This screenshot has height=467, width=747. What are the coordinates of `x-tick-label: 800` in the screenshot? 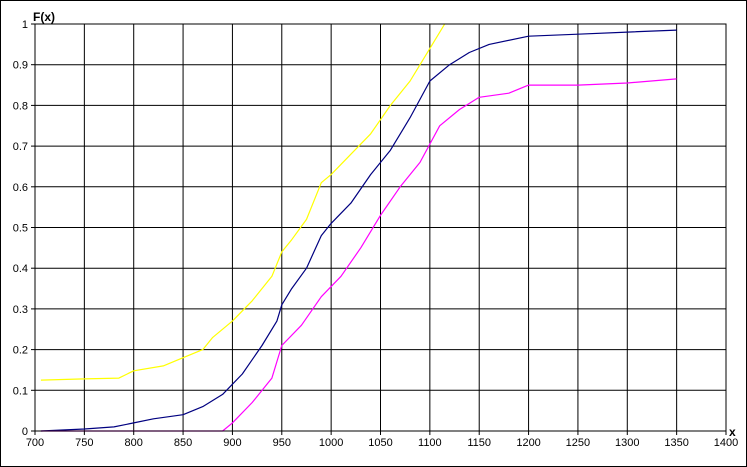 It's located at (134, 443).